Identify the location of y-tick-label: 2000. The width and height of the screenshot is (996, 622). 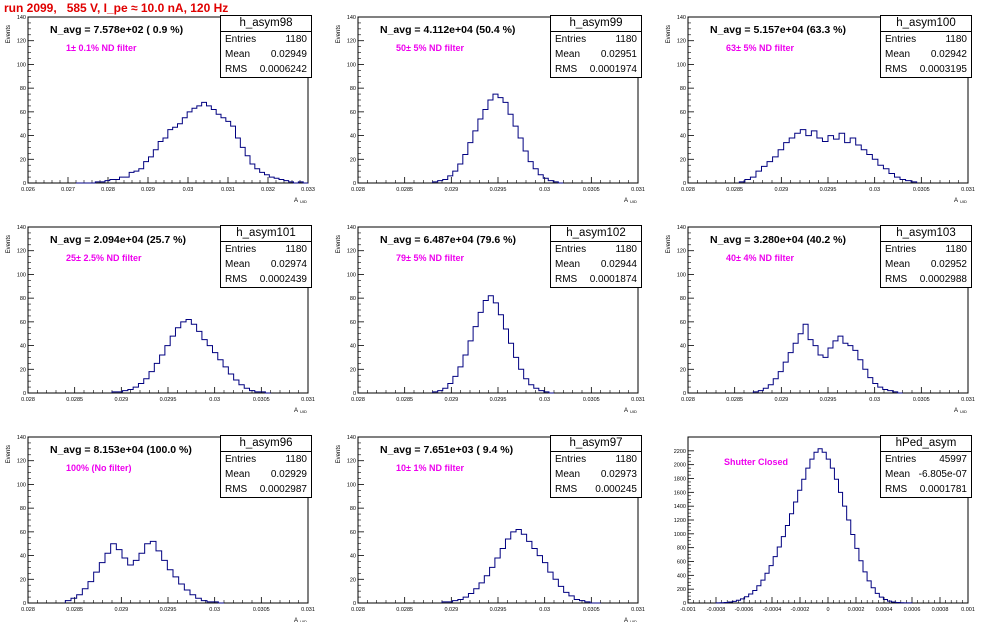
(680, 466).